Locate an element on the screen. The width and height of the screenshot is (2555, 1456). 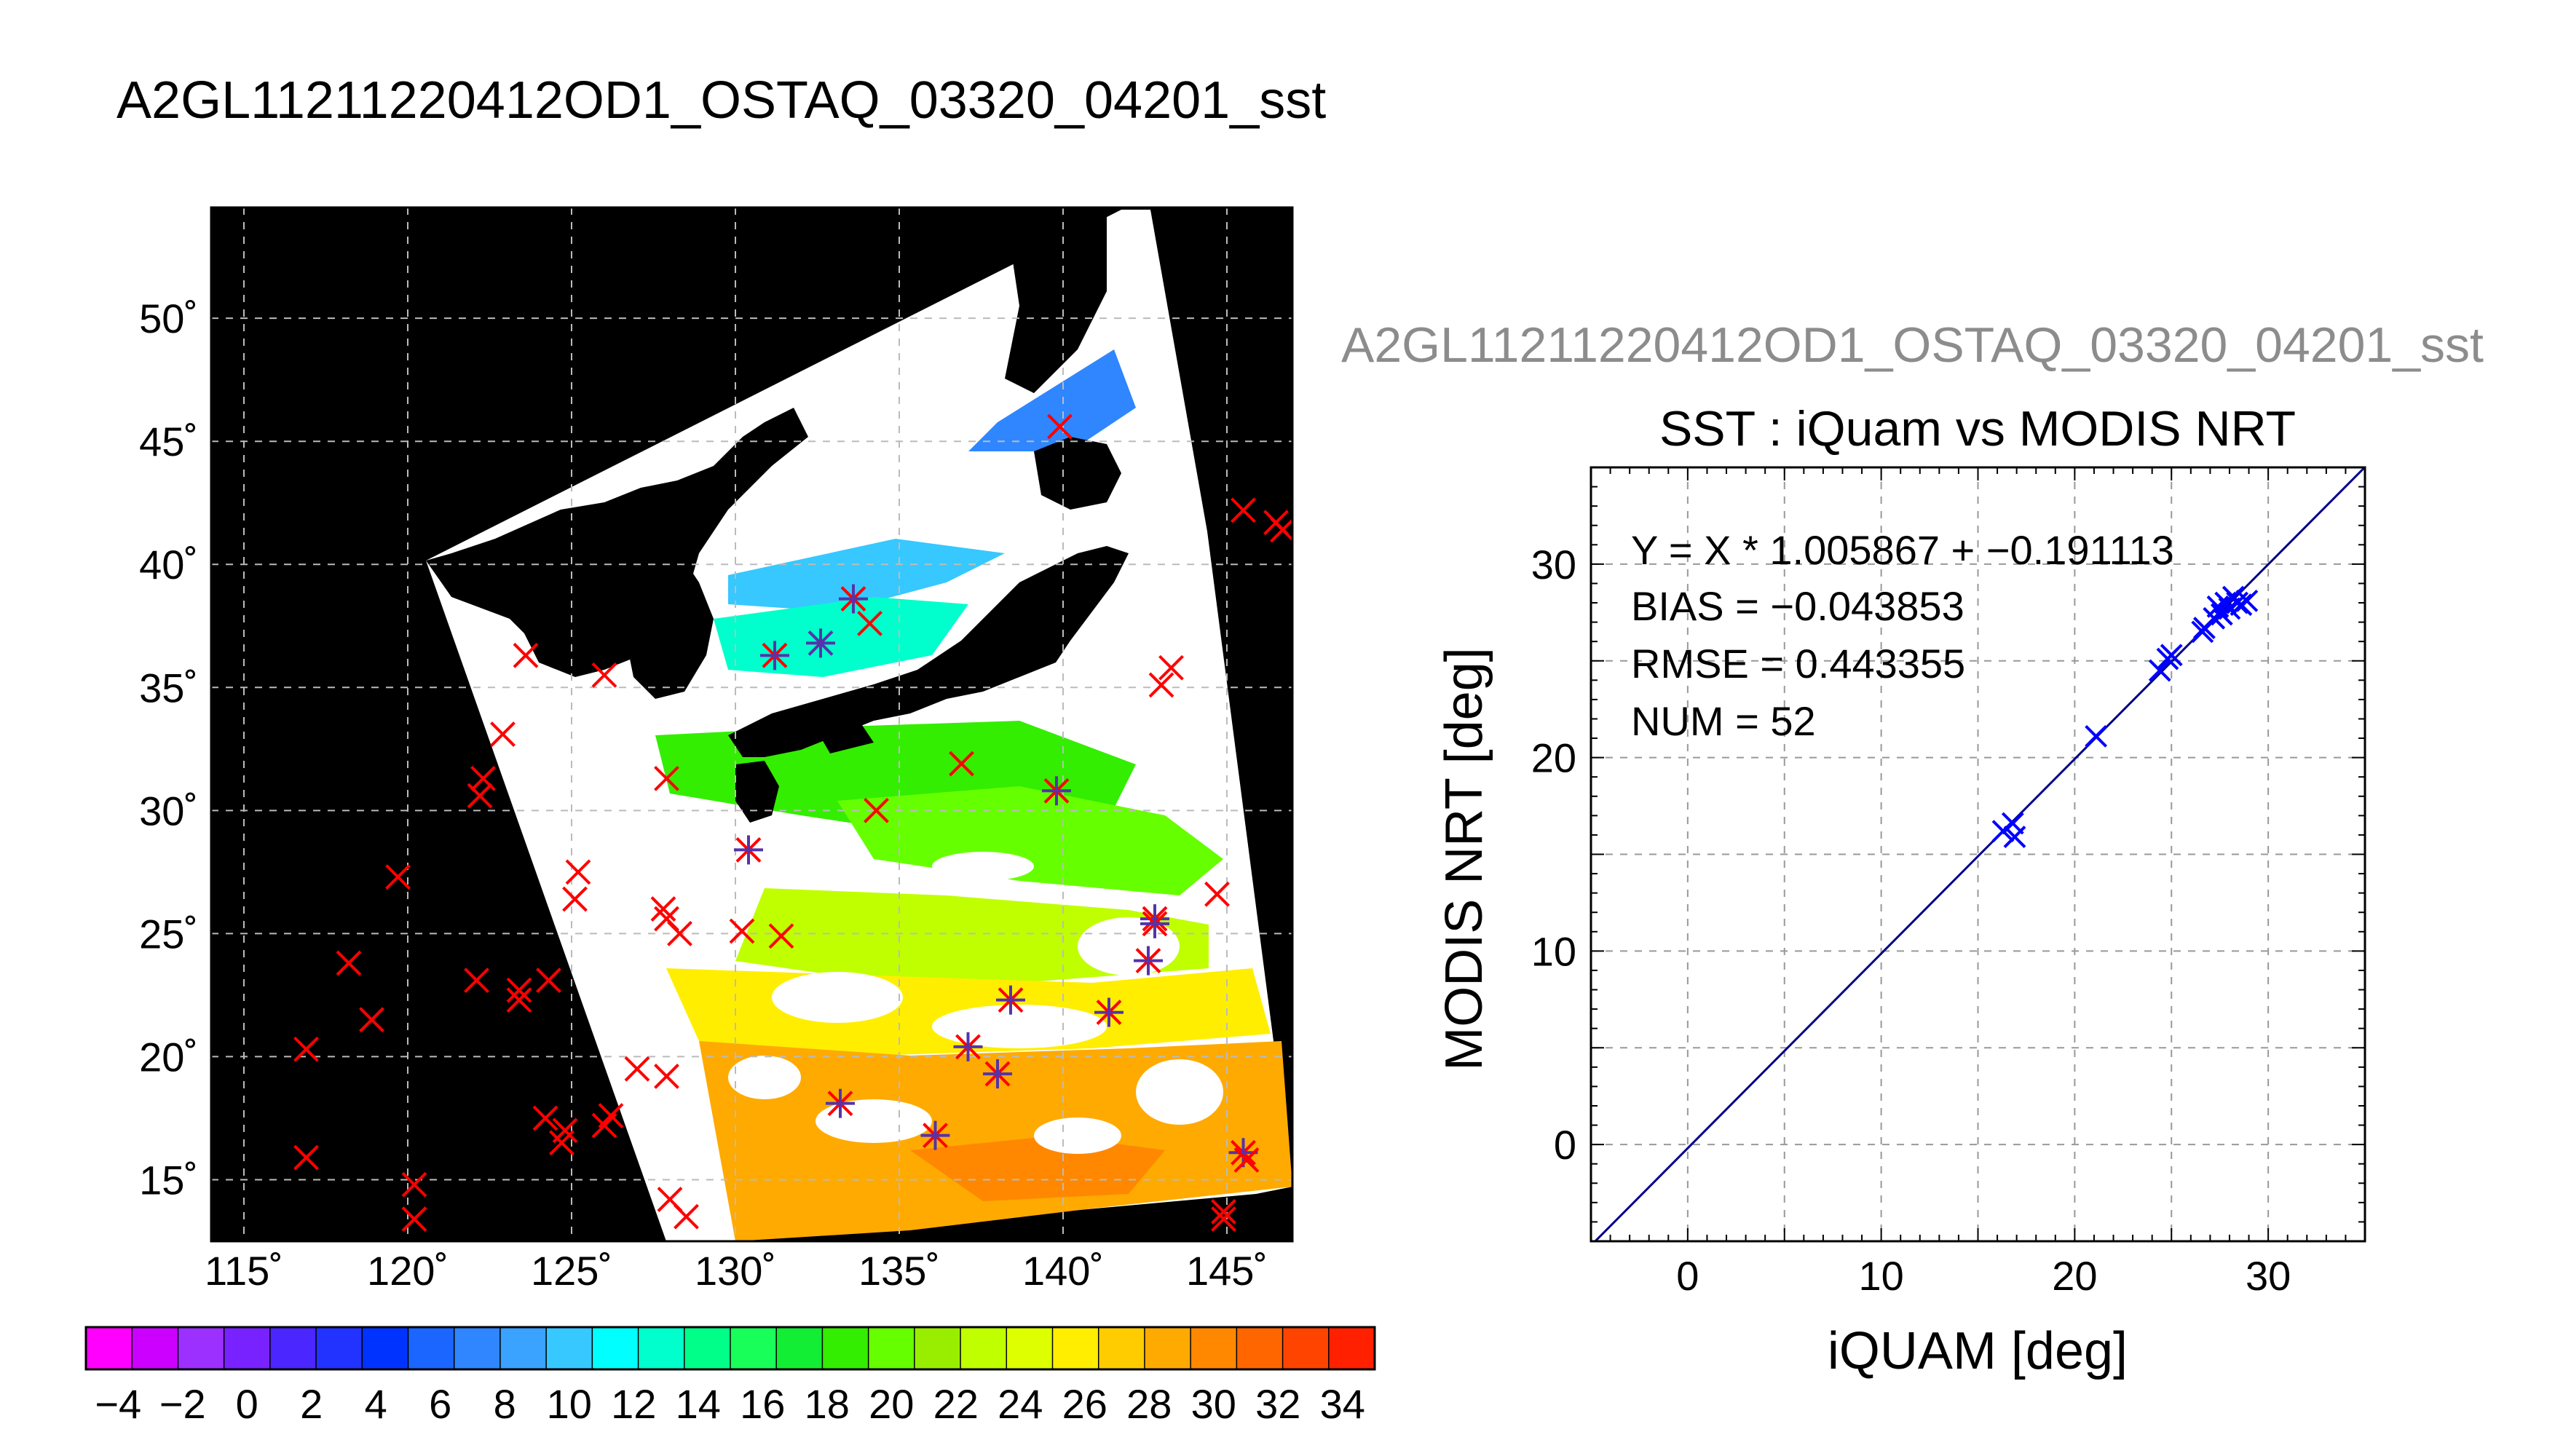
scatter-x-tick-label: 20 is located at coordinates (2074, 1276).